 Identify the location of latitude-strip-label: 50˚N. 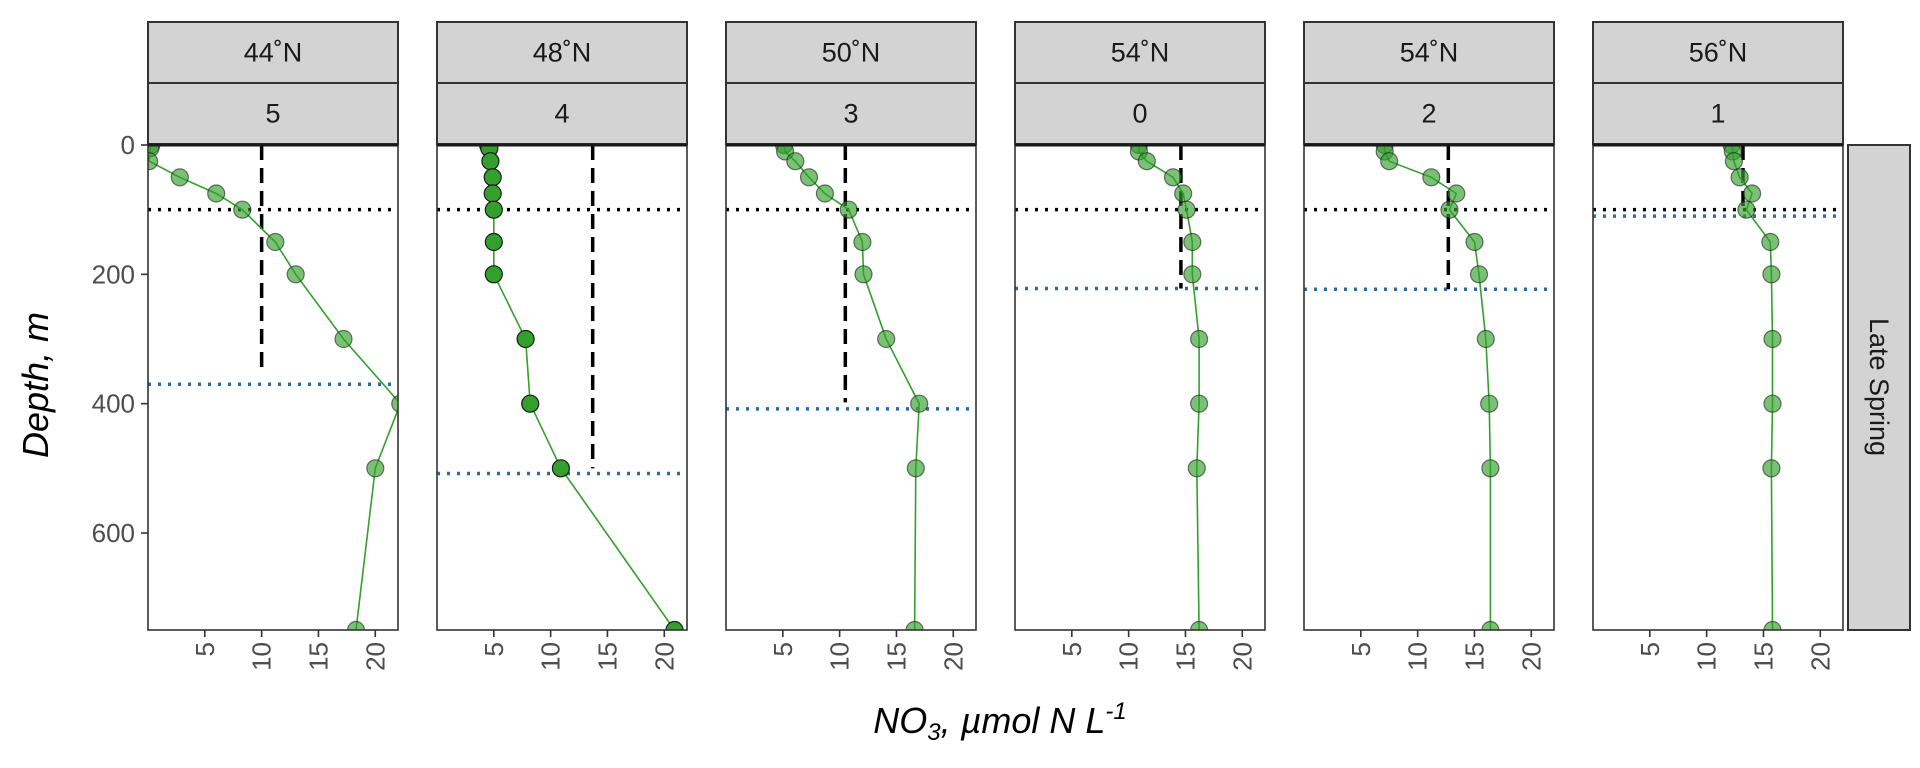
(851, 53).